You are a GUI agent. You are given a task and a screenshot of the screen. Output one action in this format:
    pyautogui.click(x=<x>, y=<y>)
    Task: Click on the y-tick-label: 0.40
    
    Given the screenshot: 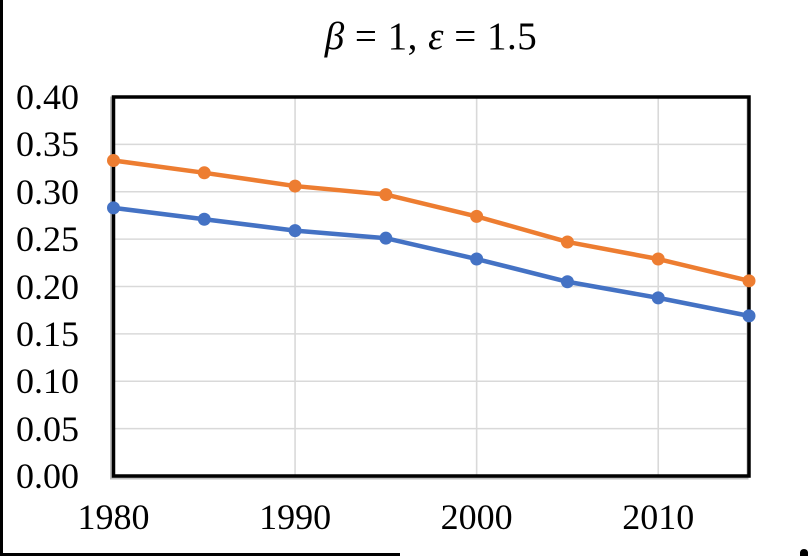 What is the action you would take?
    pyautogui.click(x=47, y=97)
    